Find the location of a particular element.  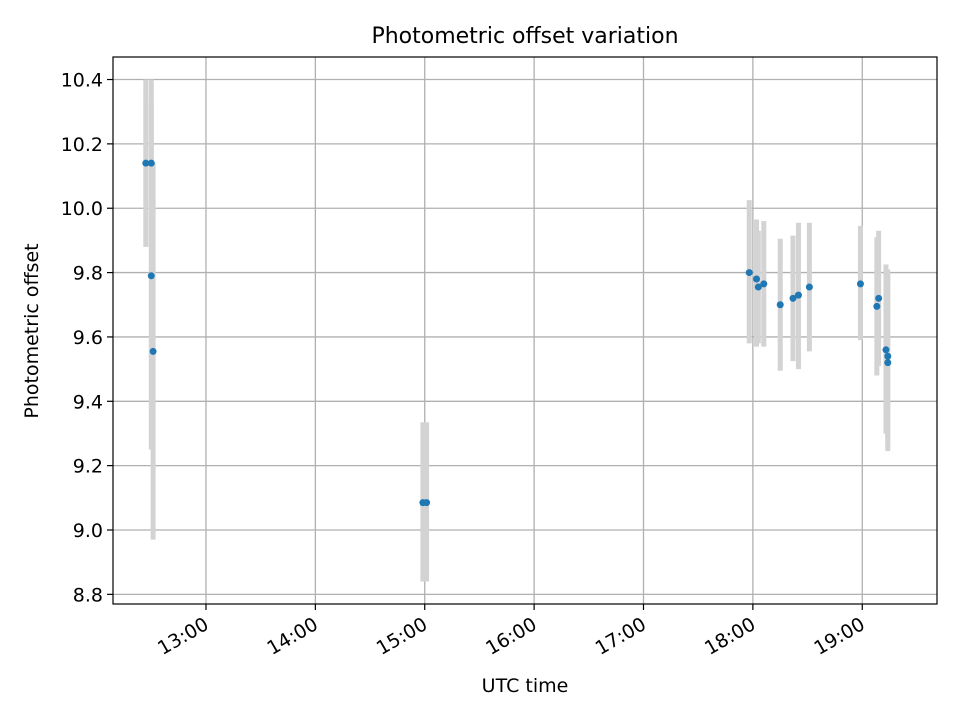

x-axis-label: UTC time is located at coordinates (525, 686).